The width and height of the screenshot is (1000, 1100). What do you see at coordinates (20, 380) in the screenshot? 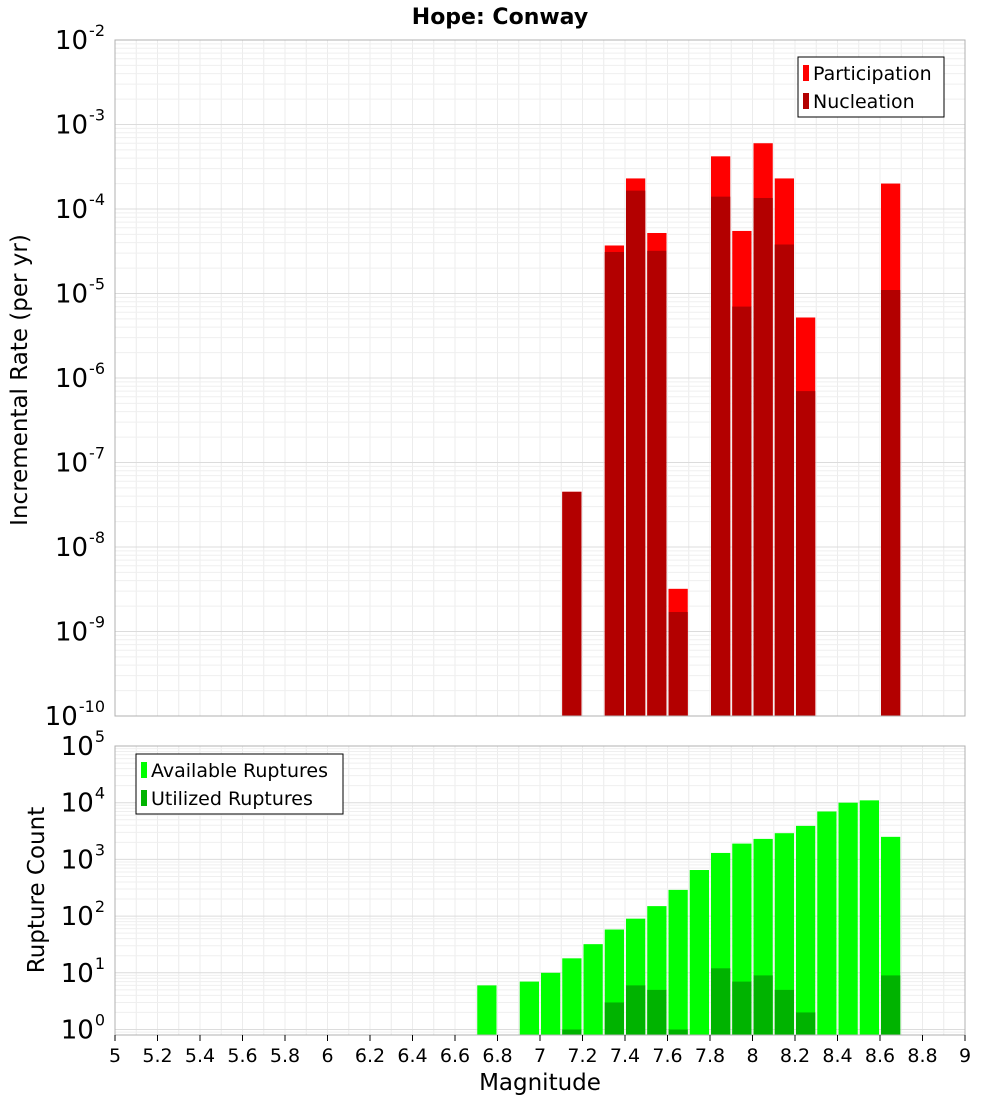
I see `top-y-axis-label: Incremental Rate (per yr)` at bounding box center [20, 380].